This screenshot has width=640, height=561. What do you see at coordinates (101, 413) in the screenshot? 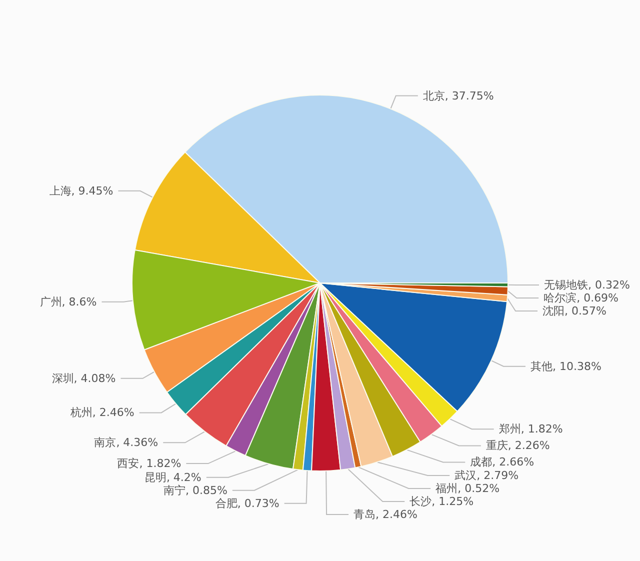
I see `slice-label: 杭州, 2.46%` at bounding box center [101, 413].